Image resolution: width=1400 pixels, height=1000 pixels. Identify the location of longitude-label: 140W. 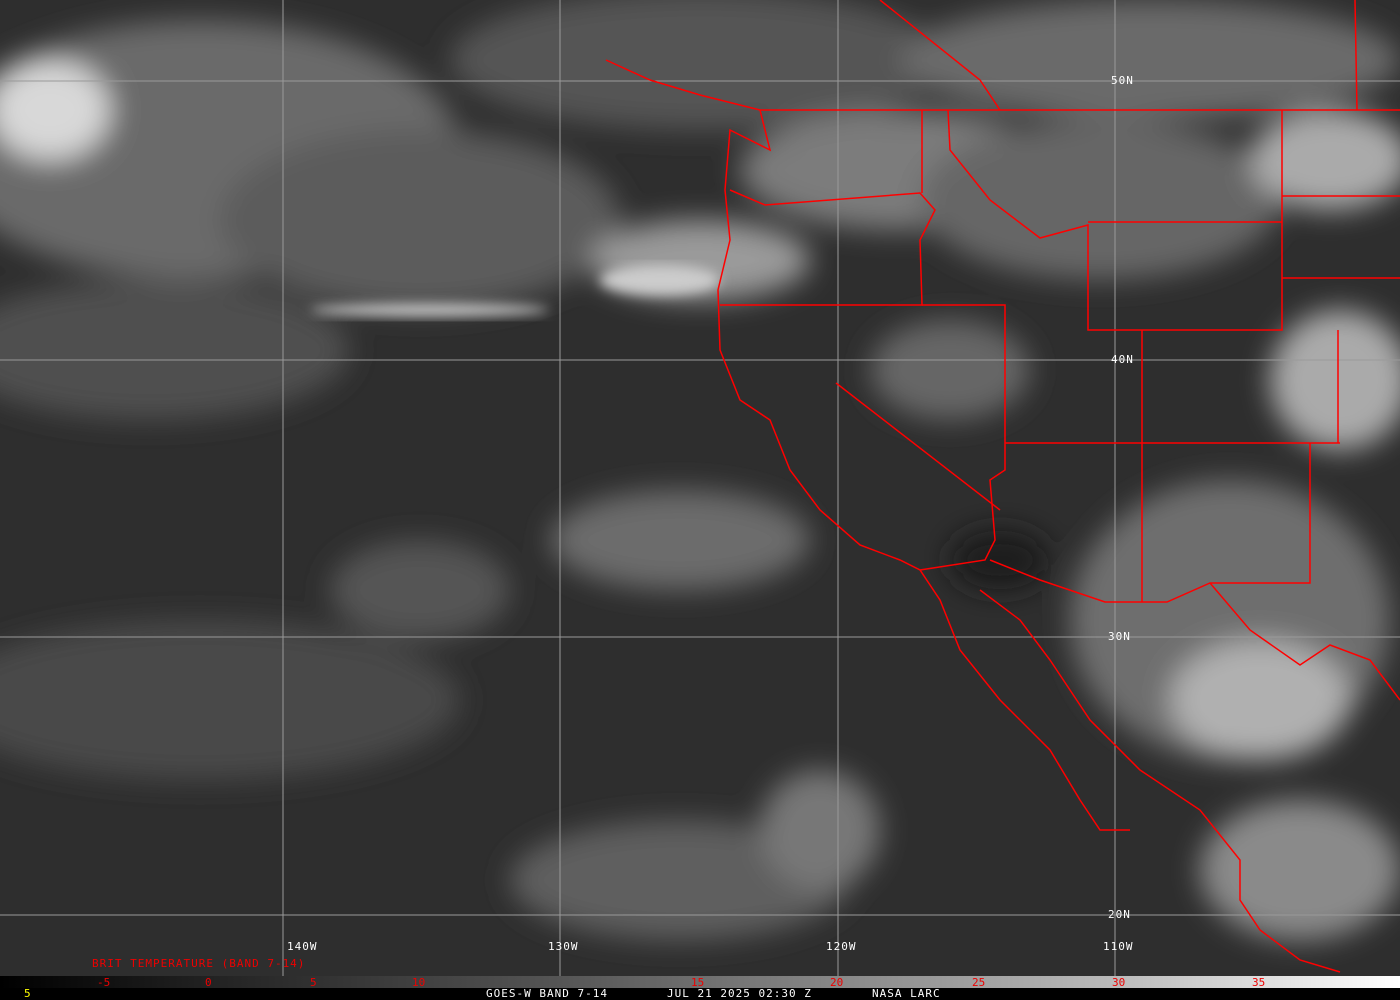
(302, 946).